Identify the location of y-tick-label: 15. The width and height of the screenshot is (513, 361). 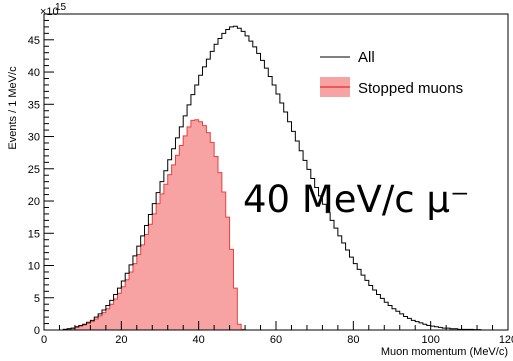
(34, 234).